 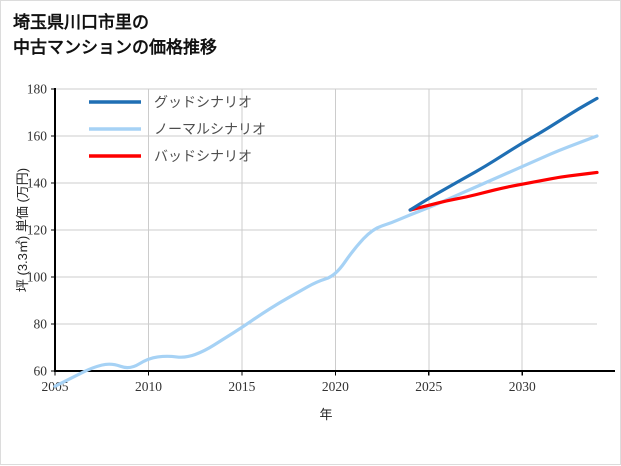 What do you see at coordinates (115, 35) in the screenshot?
I see `page-title: 埼玉県川口市里の 中古マンションの価格推移` at bounding box center [115, 35].